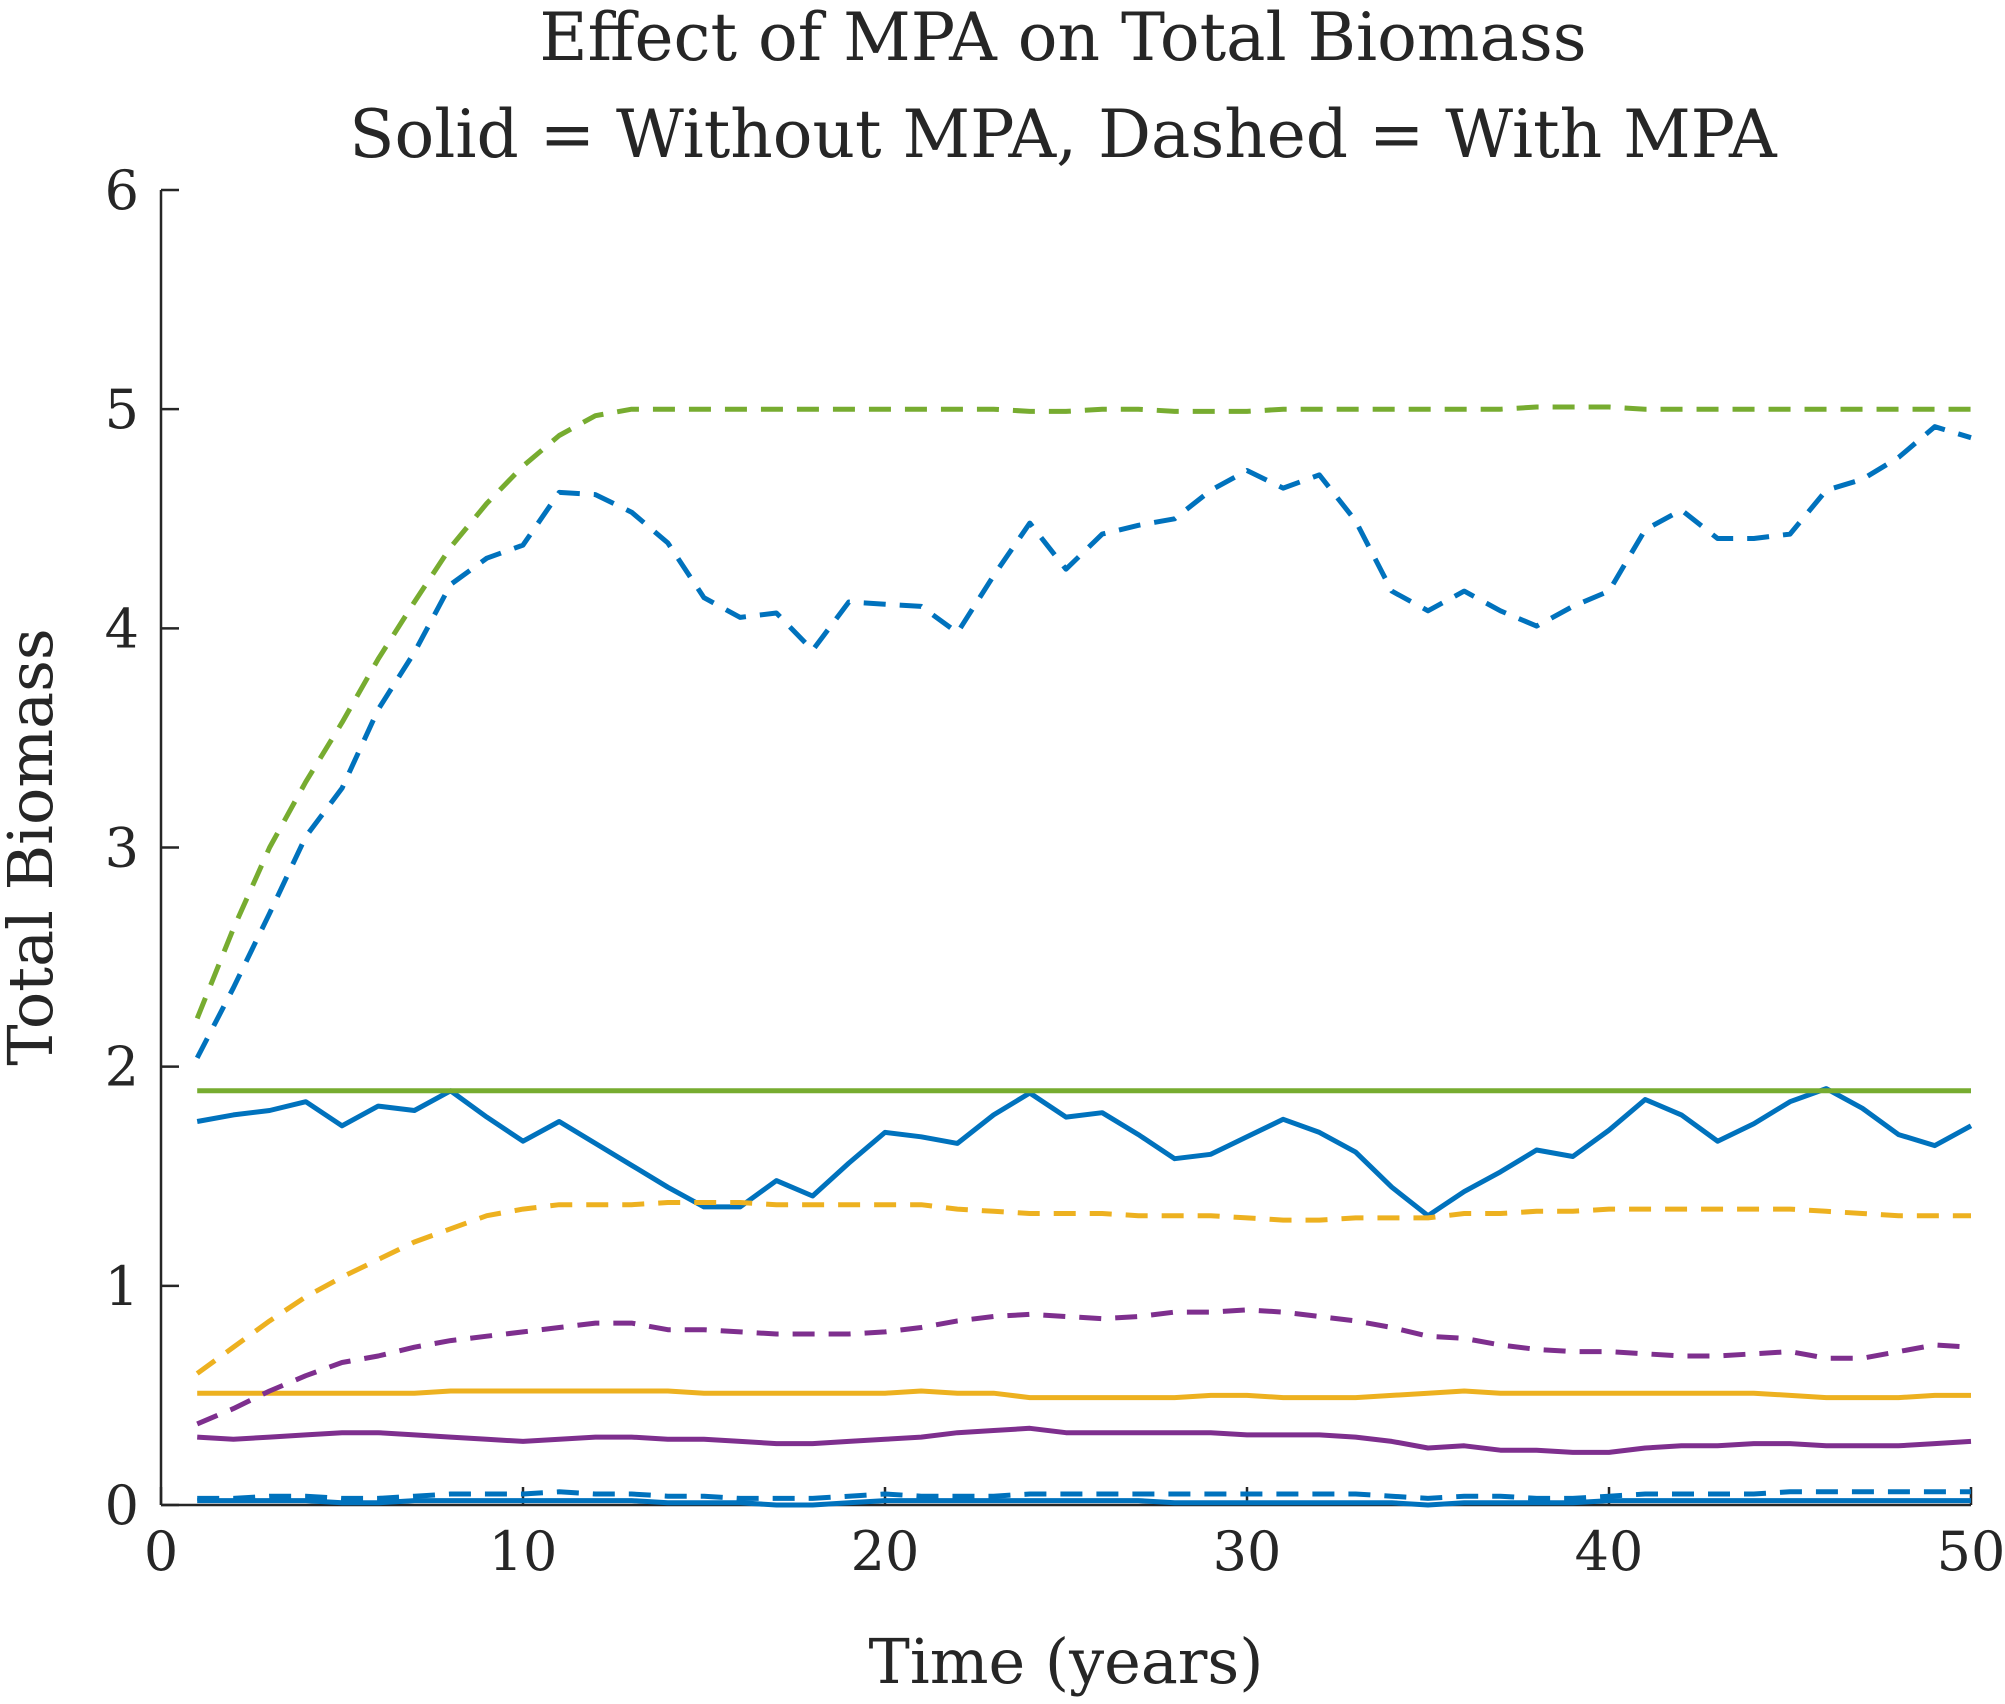 Image resolution: width=2005 pixels, height=1704 pixels. What do you see at coordinates (33, 846) in the screenshot?
I see `y-axis-label: Total Biomass` at bounding box center [33, 846].